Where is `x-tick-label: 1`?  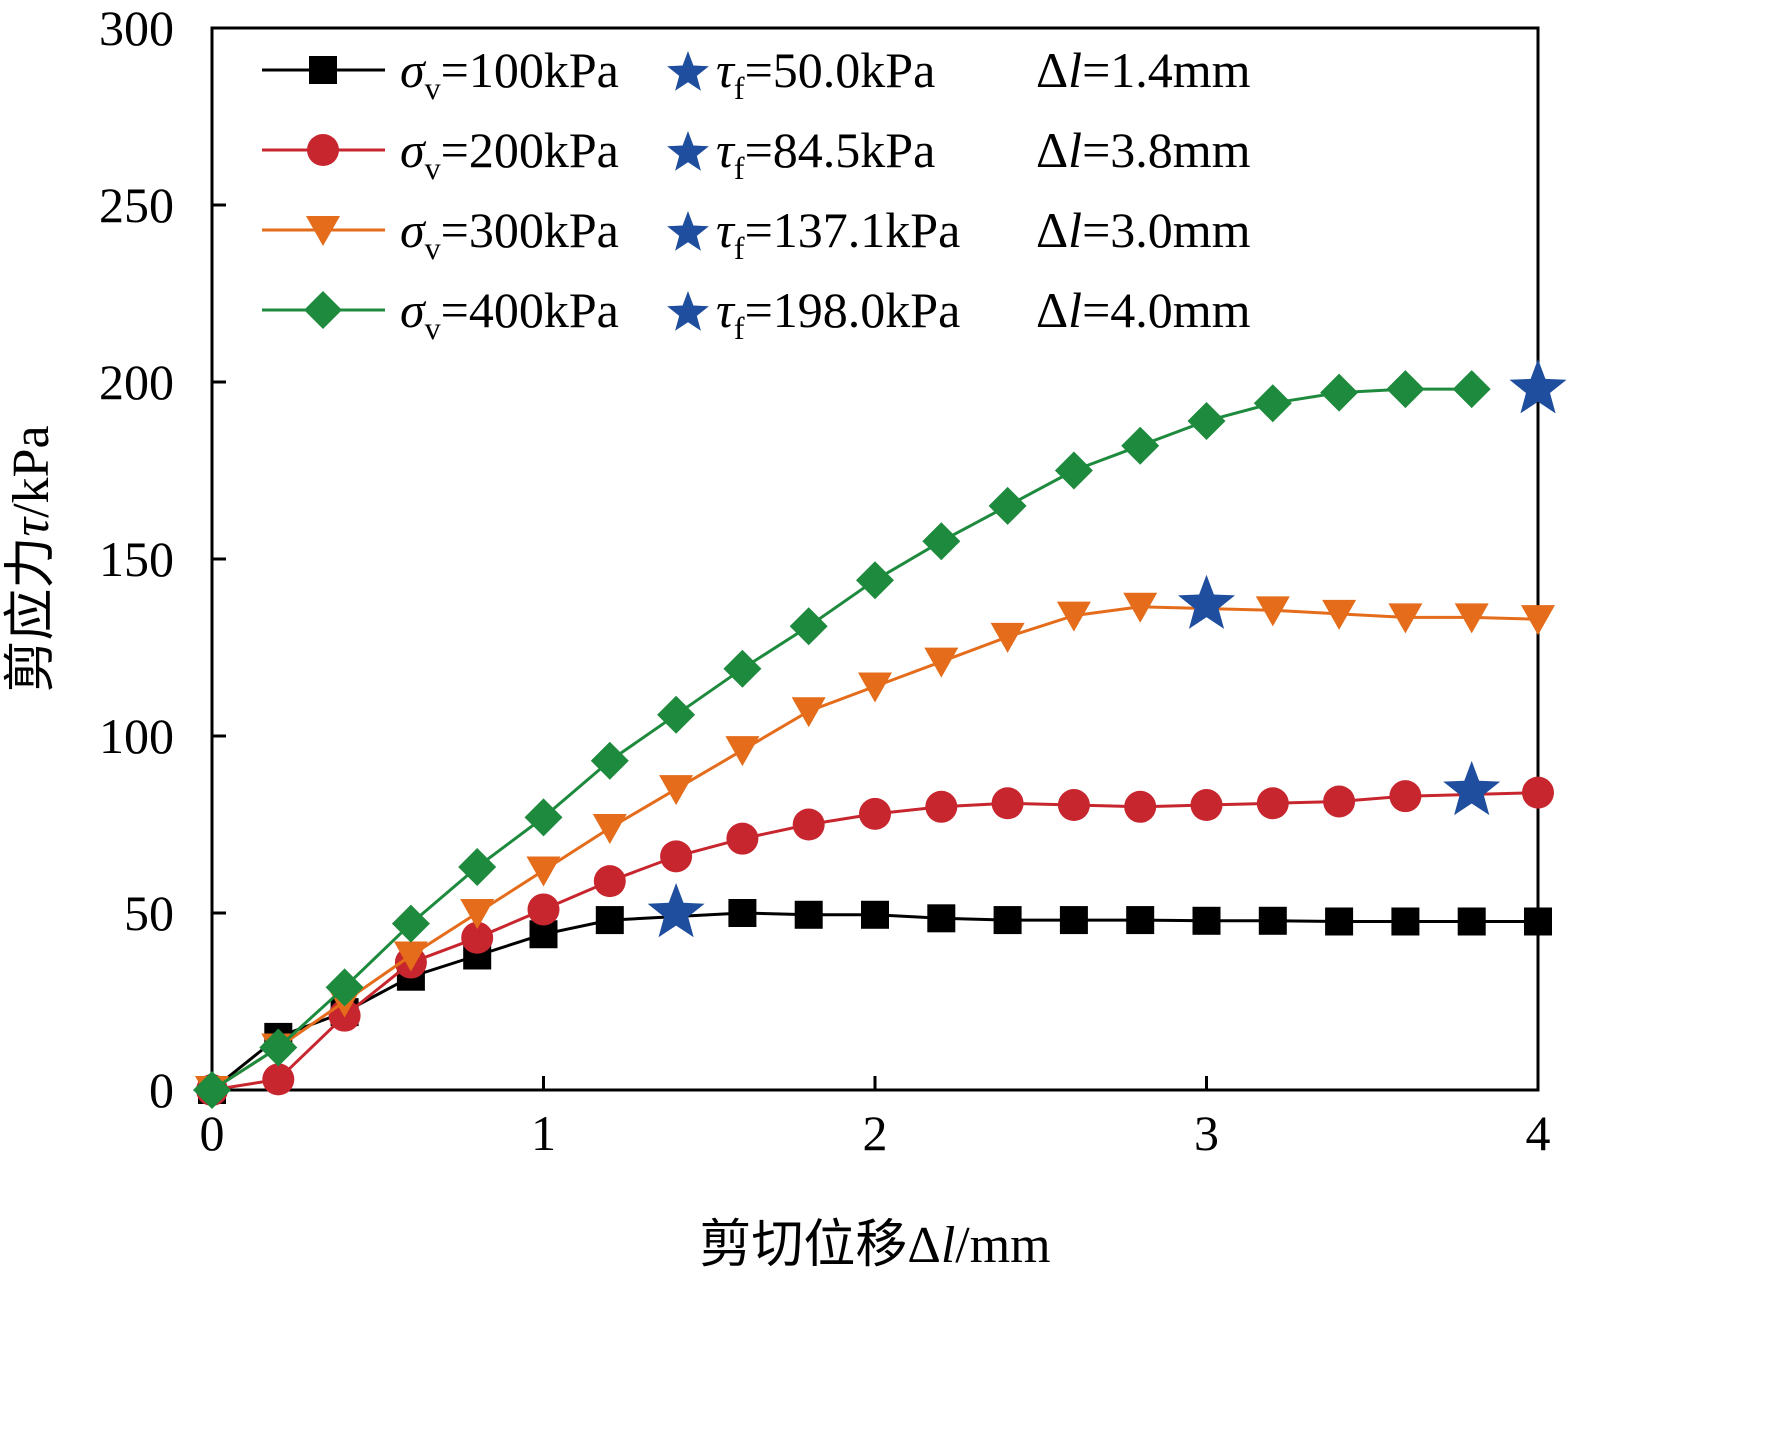
x-tick-label: 1 is located at coordinates (543, 1133).